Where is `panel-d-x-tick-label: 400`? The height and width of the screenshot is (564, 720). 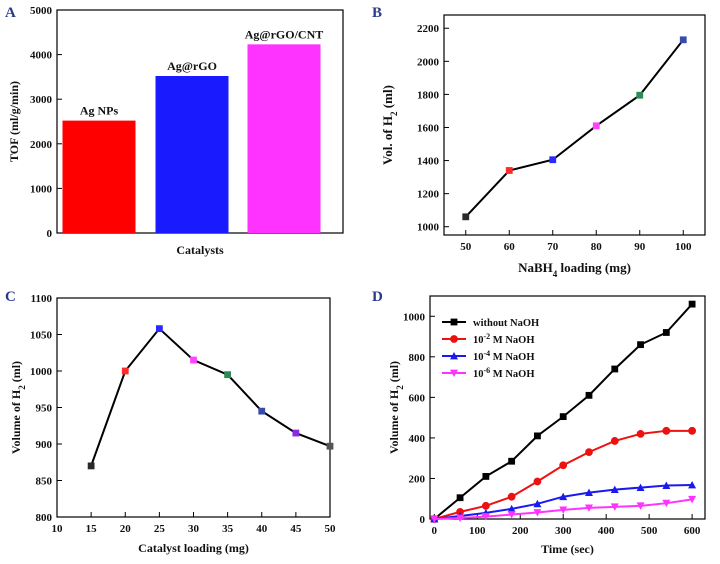
panel-d-x-tick-label: 400 is located at coordinates (606, 531).